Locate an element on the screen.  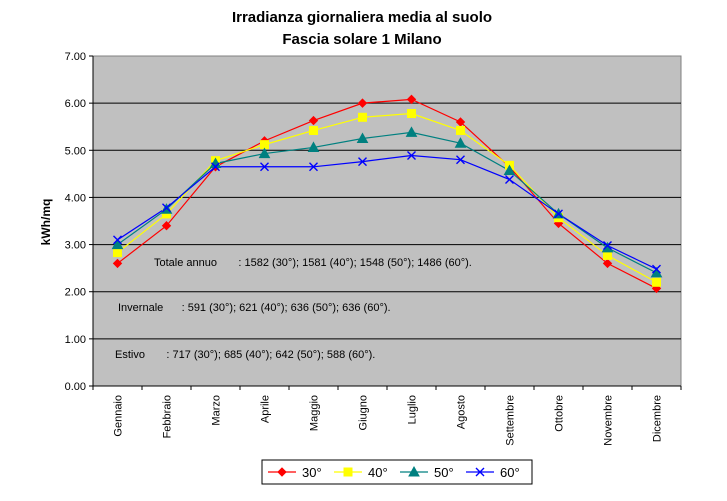
x-tick-label: Febbraio is located at coordinates (168, 416).